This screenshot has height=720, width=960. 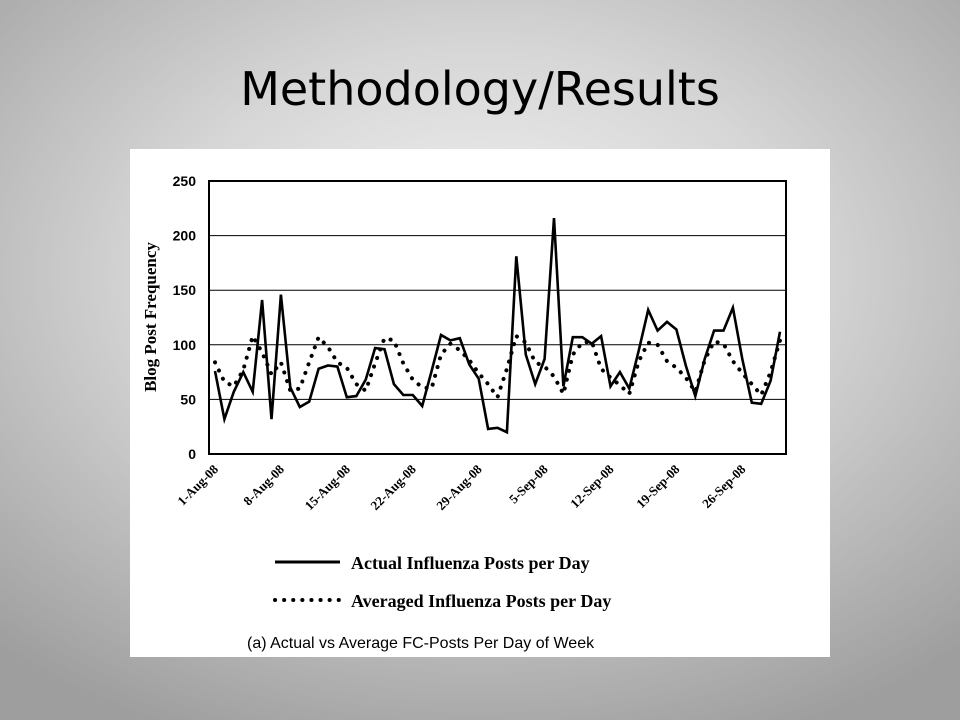 I want to click on y-tick-label: 0, so click(x=192, y=454).